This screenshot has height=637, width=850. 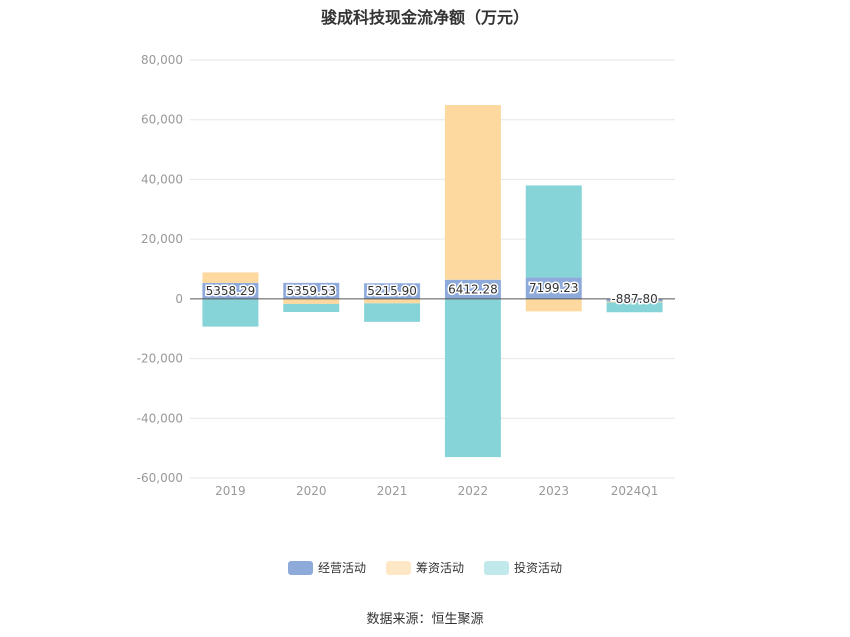 What do you see at coordinates (162, 60) in the screenshot?
I see `y-tick-label: 80,000` at bounding box center [162, 60].